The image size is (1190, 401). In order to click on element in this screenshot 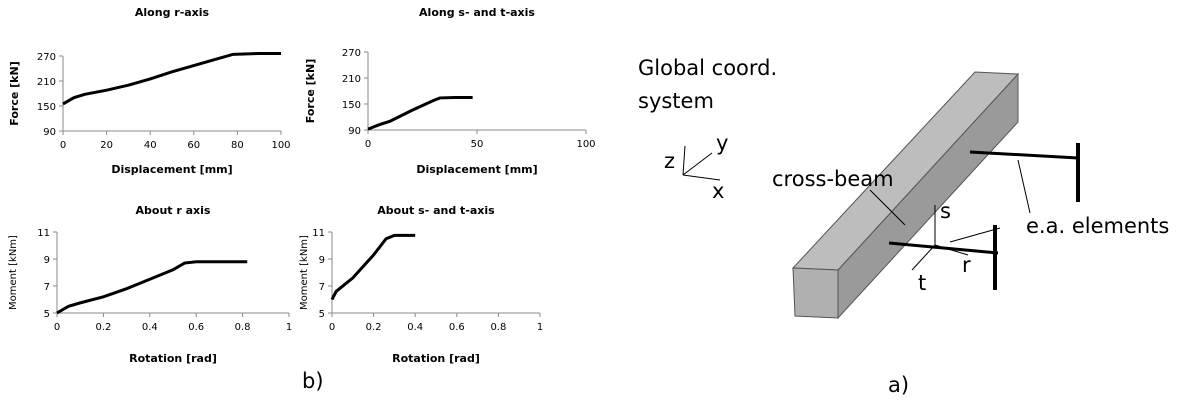, I will do `click(1024, 155)`.